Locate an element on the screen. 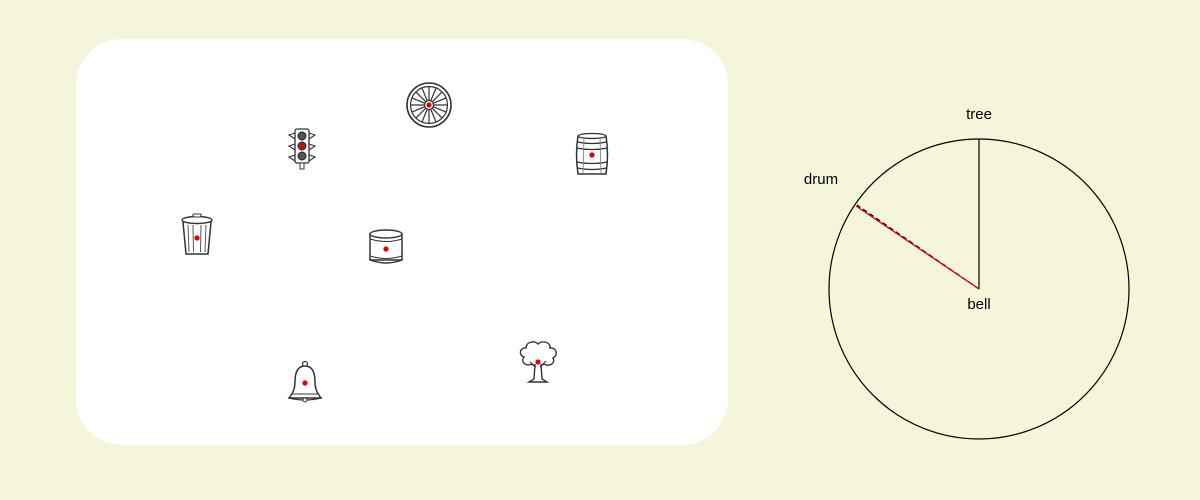  bell-icon is located at coordinates (305, 381).